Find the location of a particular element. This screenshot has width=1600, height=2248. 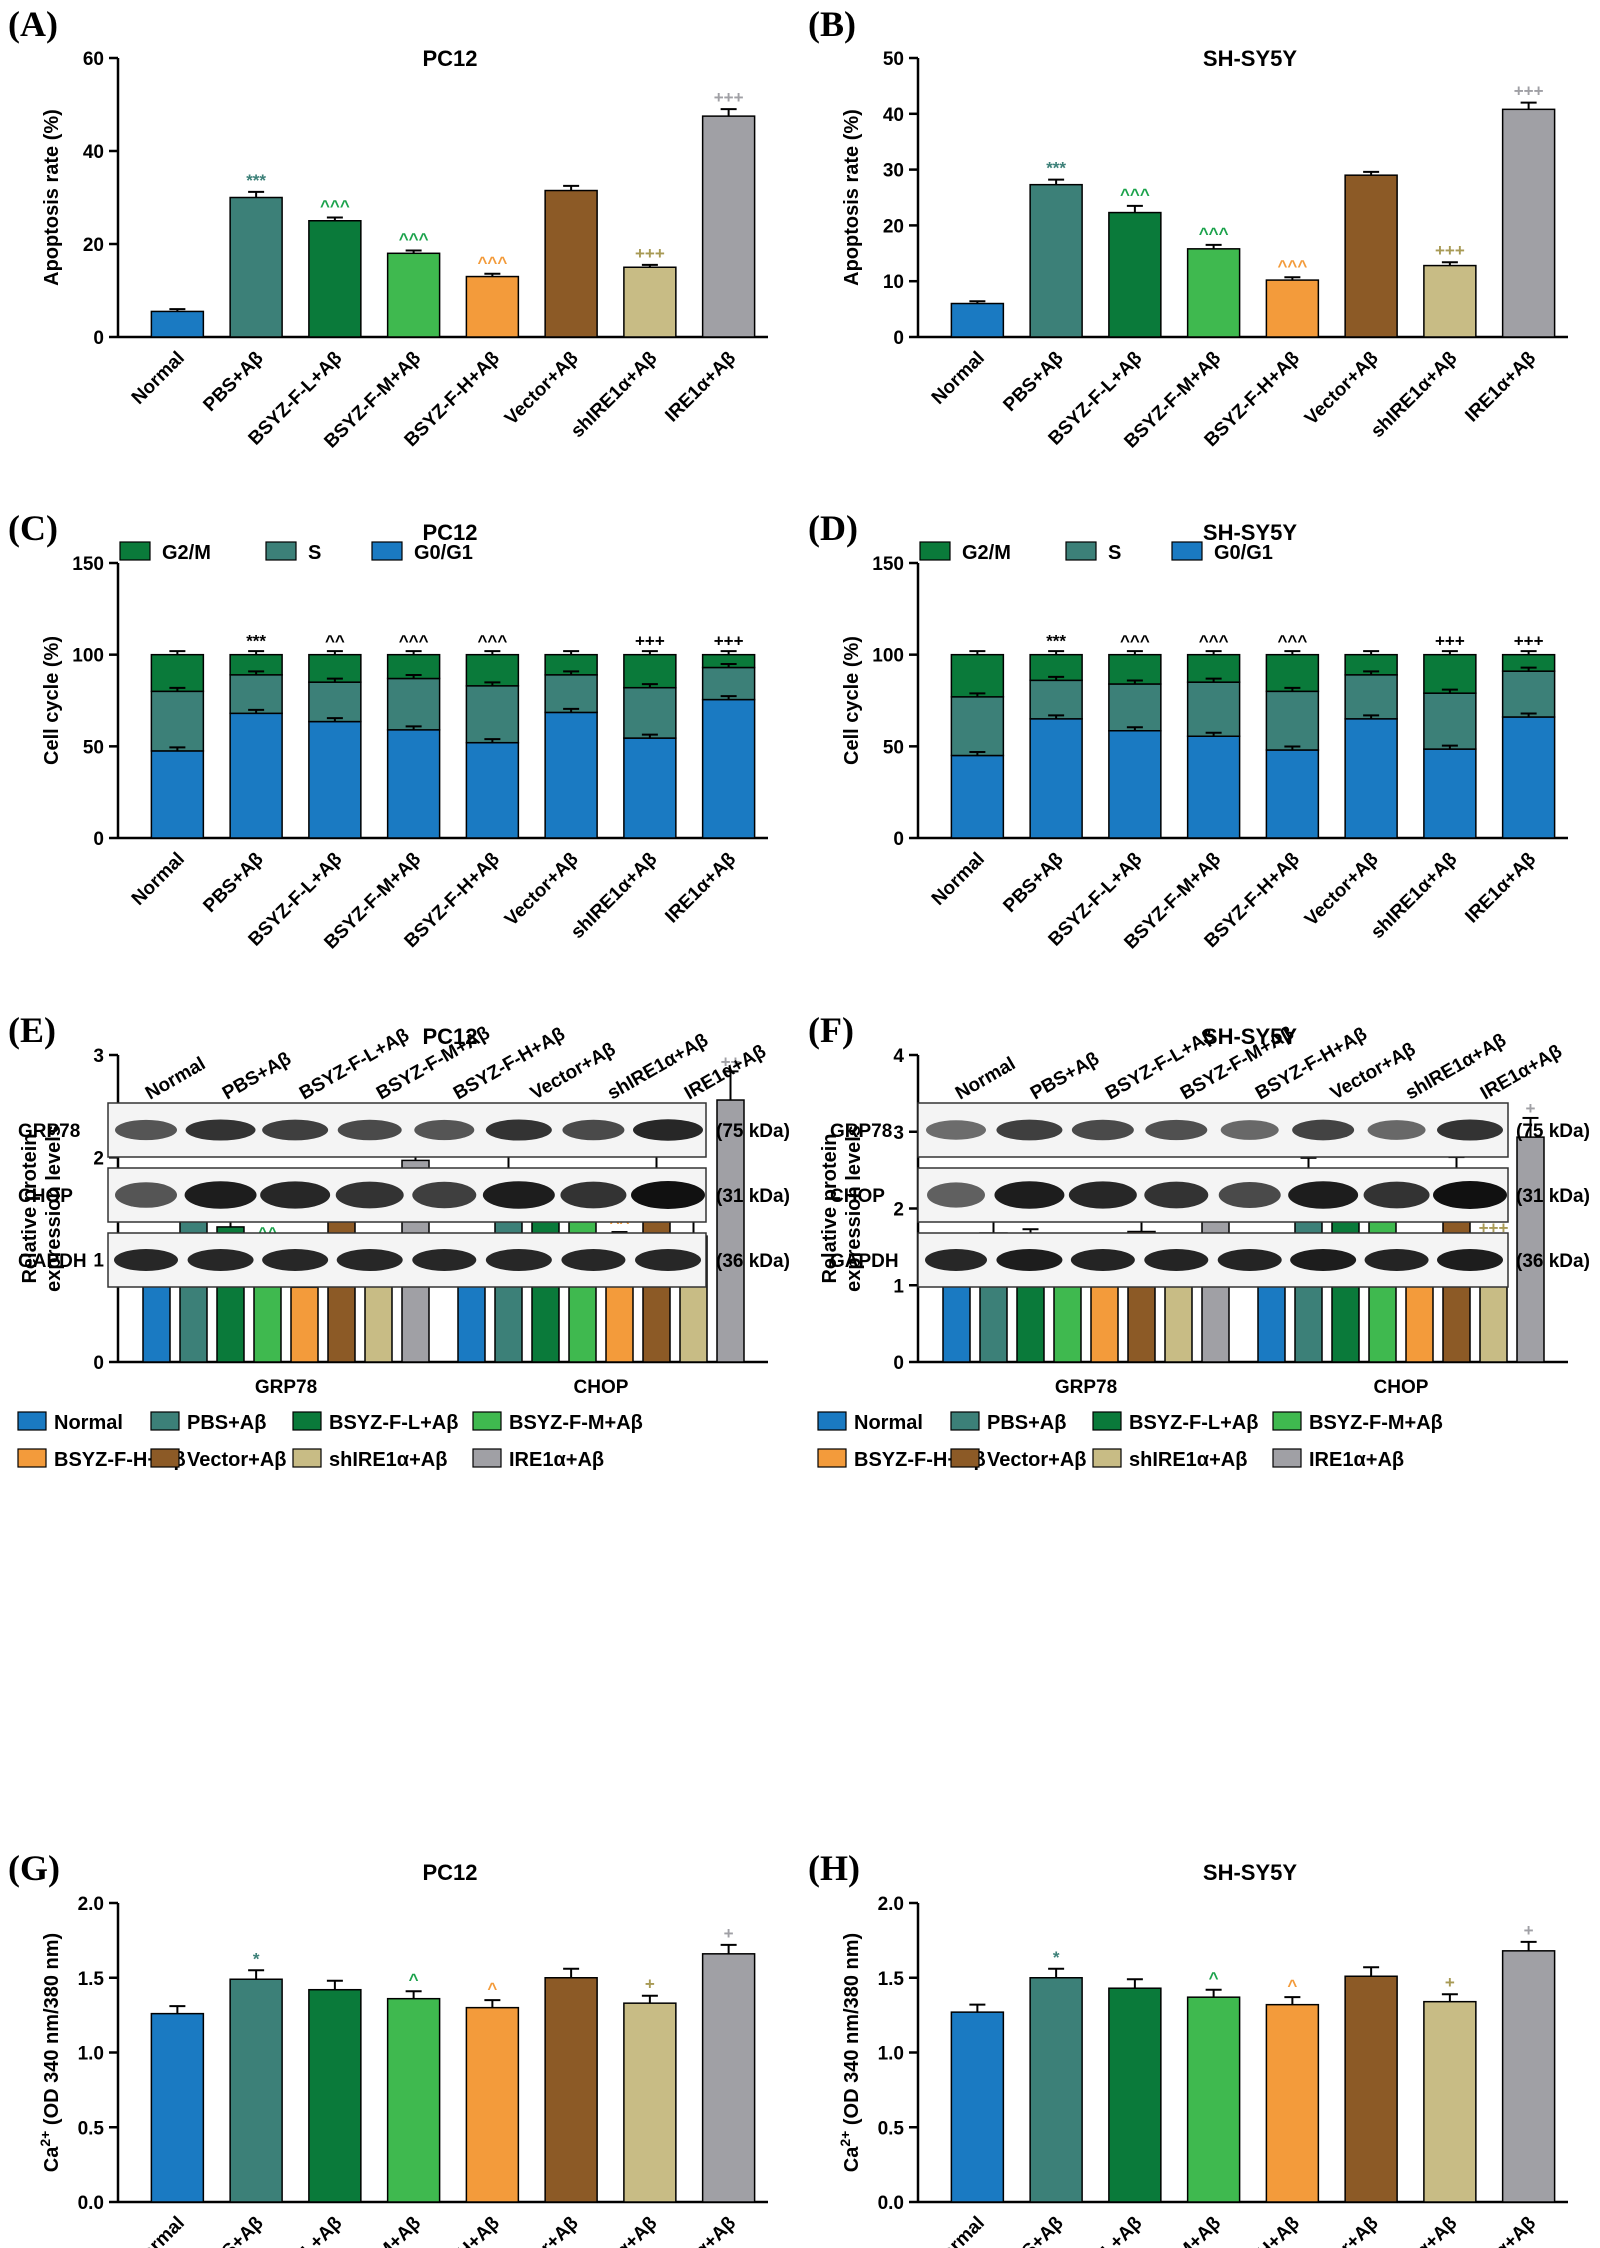

y-tick-label: 2.0 is located at coordinates (891, 1904).